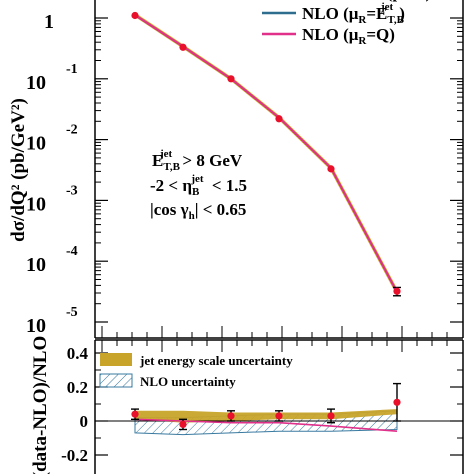 The image size is (474, 474). Describe the element at coordinates (353, 13) in the screenshot. I see `legend-label-nlo-et: NLO (μR=ET,Bjet)` at that location.